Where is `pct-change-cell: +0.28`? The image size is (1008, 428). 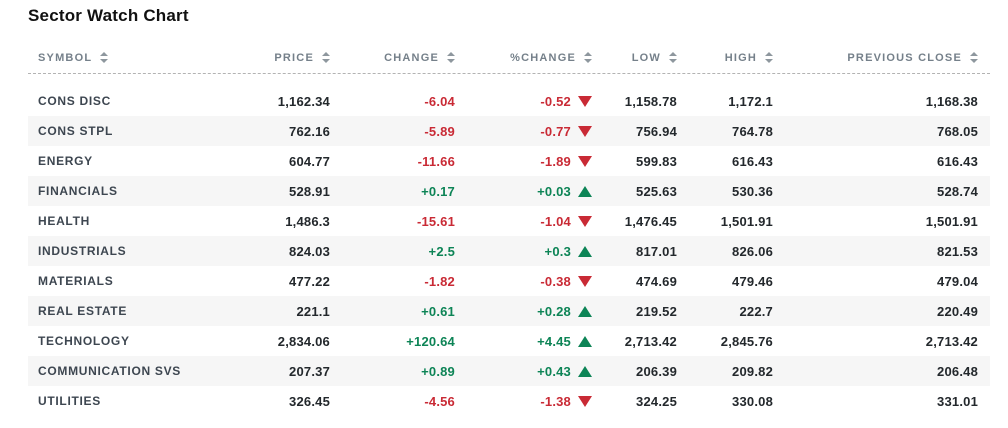
pct-change-cell: +0.28 is located at coordinates (523, 311).